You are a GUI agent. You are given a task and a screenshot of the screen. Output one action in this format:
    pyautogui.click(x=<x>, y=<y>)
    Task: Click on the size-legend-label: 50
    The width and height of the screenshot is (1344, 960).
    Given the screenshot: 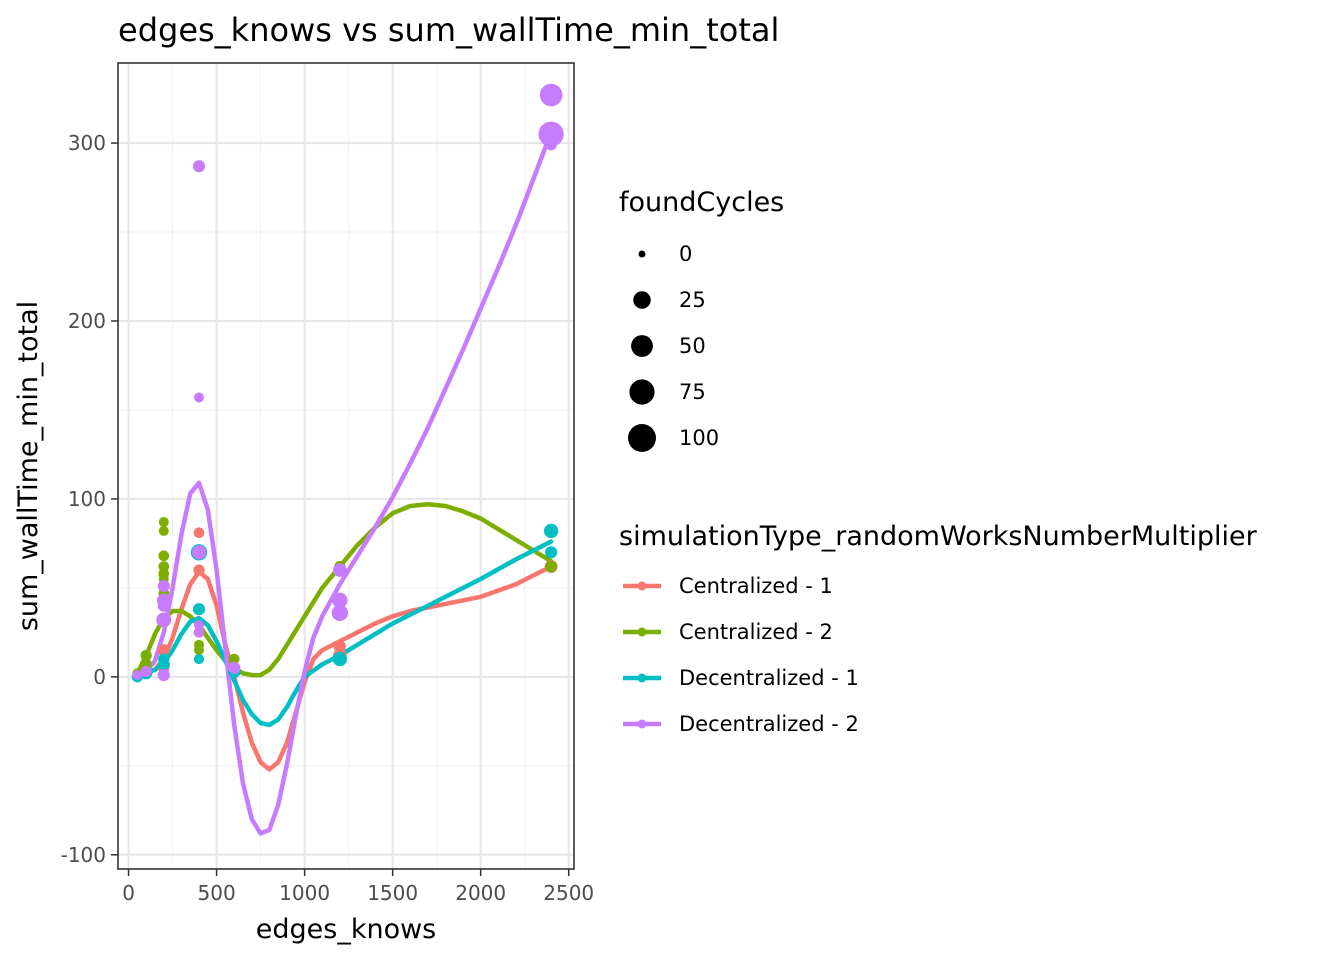 What is the action you would take?
    pyautogui.click(x=692, y=346)
    